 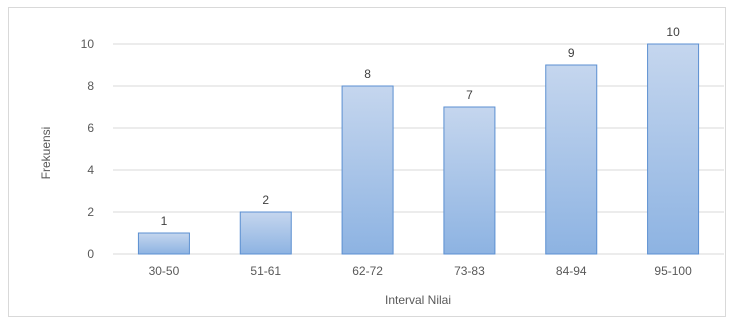 I want to click on x-axis-title: Interval Nilai, so click(x=418, y=300).